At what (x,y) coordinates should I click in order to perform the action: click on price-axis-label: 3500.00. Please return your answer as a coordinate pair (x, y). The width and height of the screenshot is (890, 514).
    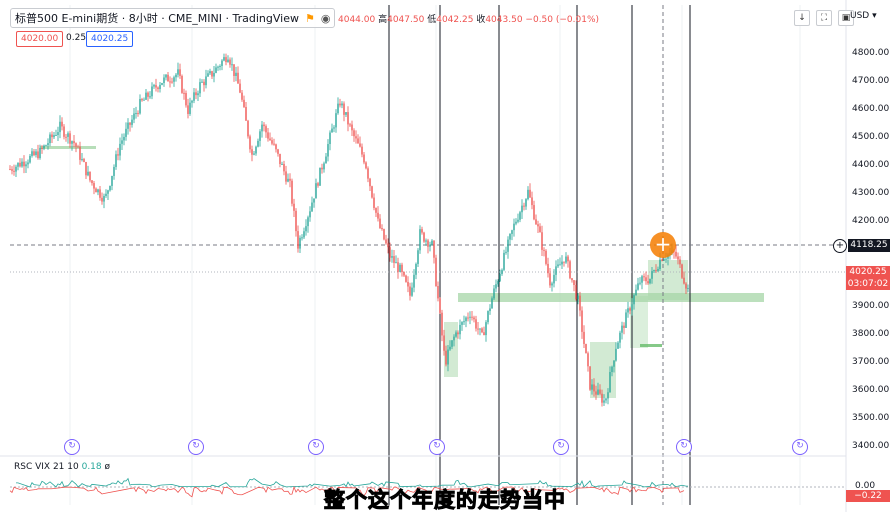
    Looking at the image, I should click on (871, 417).